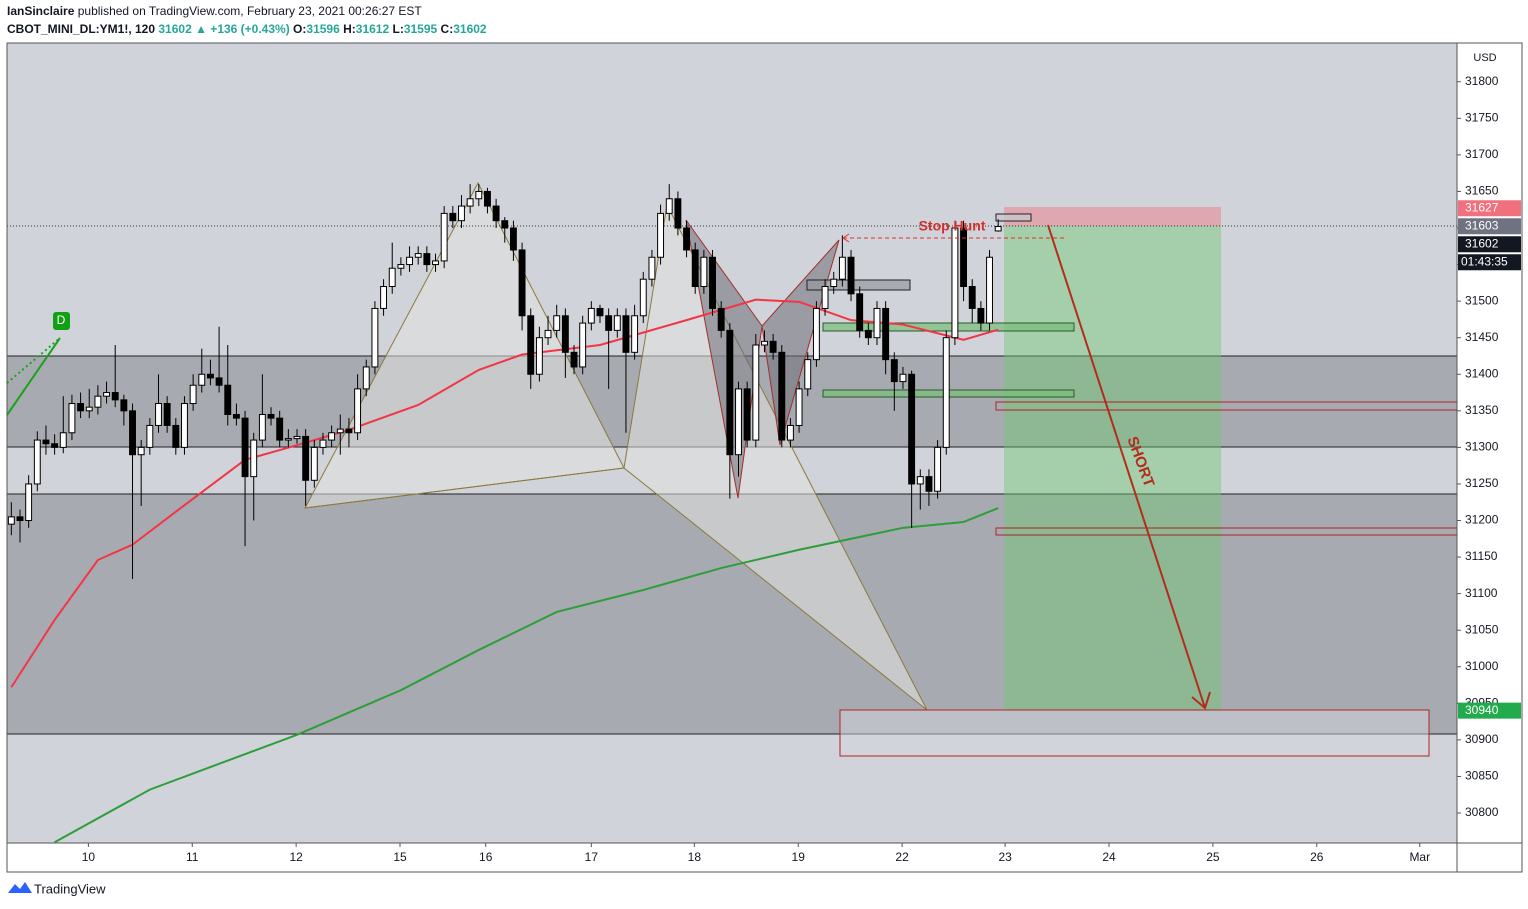 The width and height of the screenshot is (1528, 909). I want to click on countdown: 01:43:35, so click(1484, 261).